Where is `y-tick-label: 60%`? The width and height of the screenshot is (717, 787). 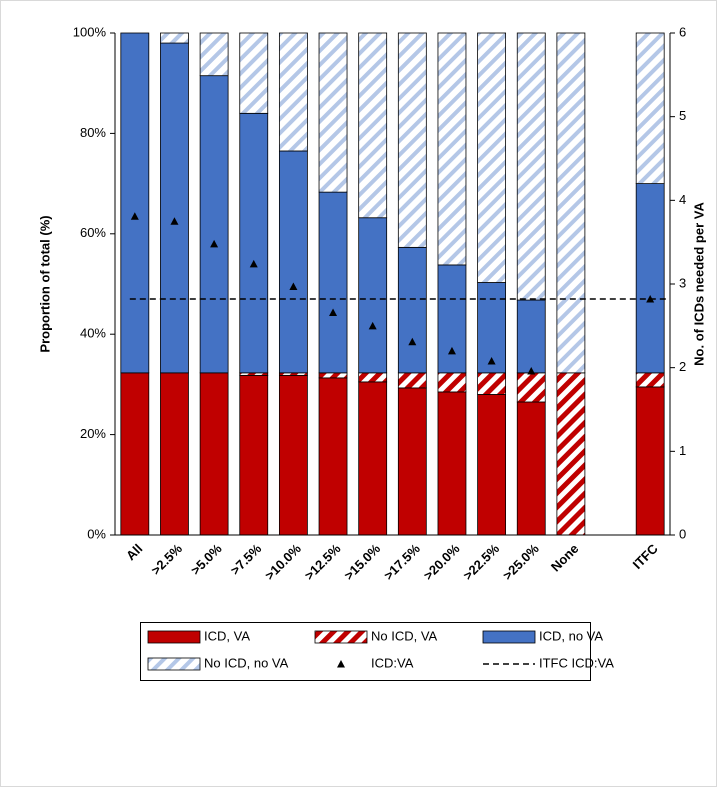 y-tick-label: 60% is located at coordinates (93, 232).